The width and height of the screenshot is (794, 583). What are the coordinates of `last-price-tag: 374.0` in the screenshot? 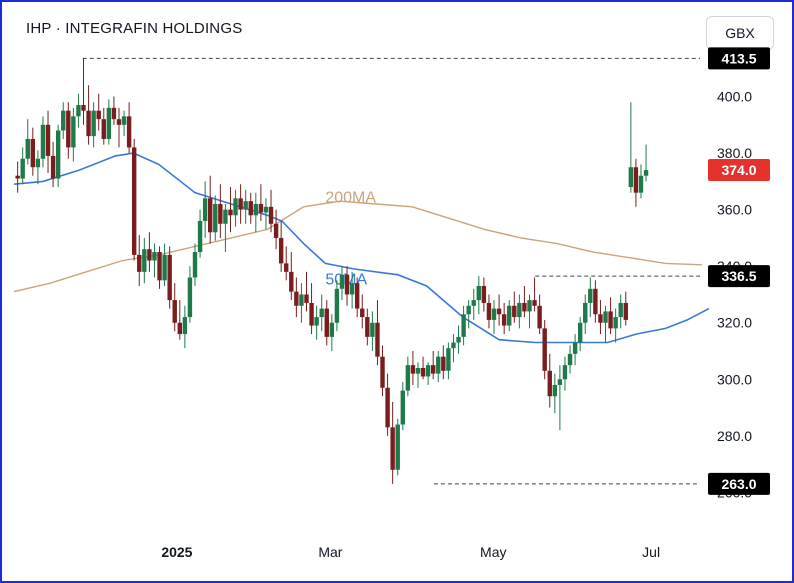 It's located at (738, 170).